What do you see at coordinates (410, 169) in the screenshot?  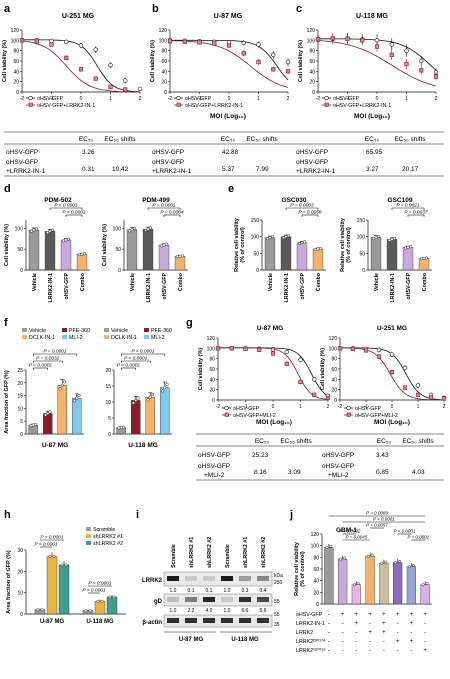 I see `tbl-c-row2-shift: 20.17` at bounding box center [410, 169].